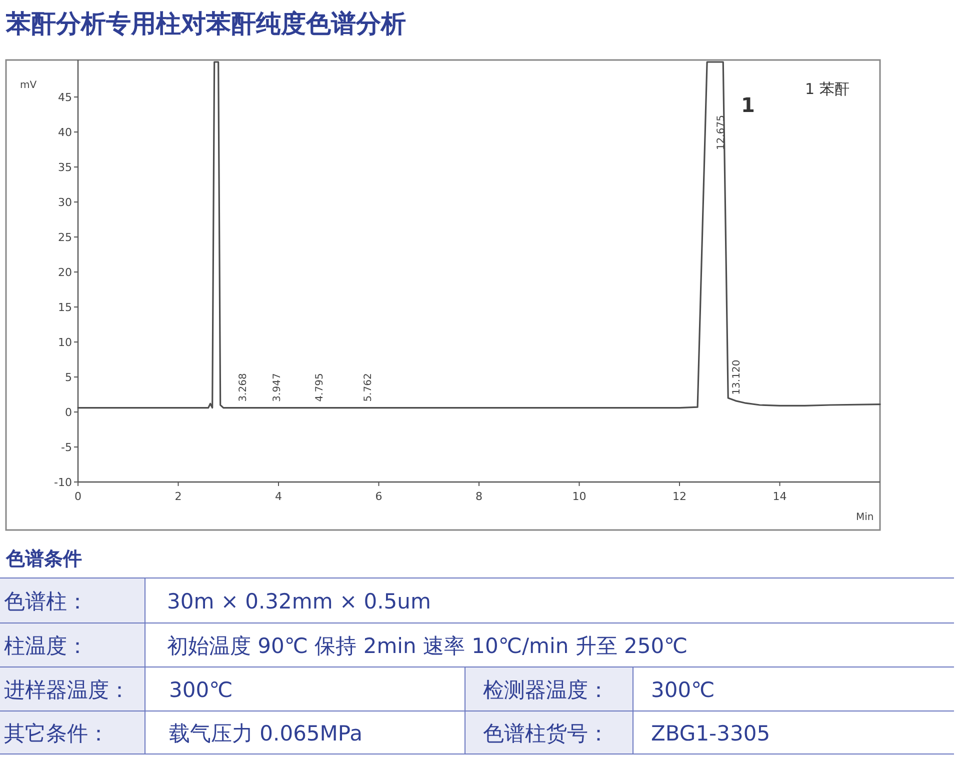 Image resolution: width=960 pixels, height=759 pixels. Describe the element at coordinates (65, 132) in the screenshot. I see `y-tick-label: 40` at that location.